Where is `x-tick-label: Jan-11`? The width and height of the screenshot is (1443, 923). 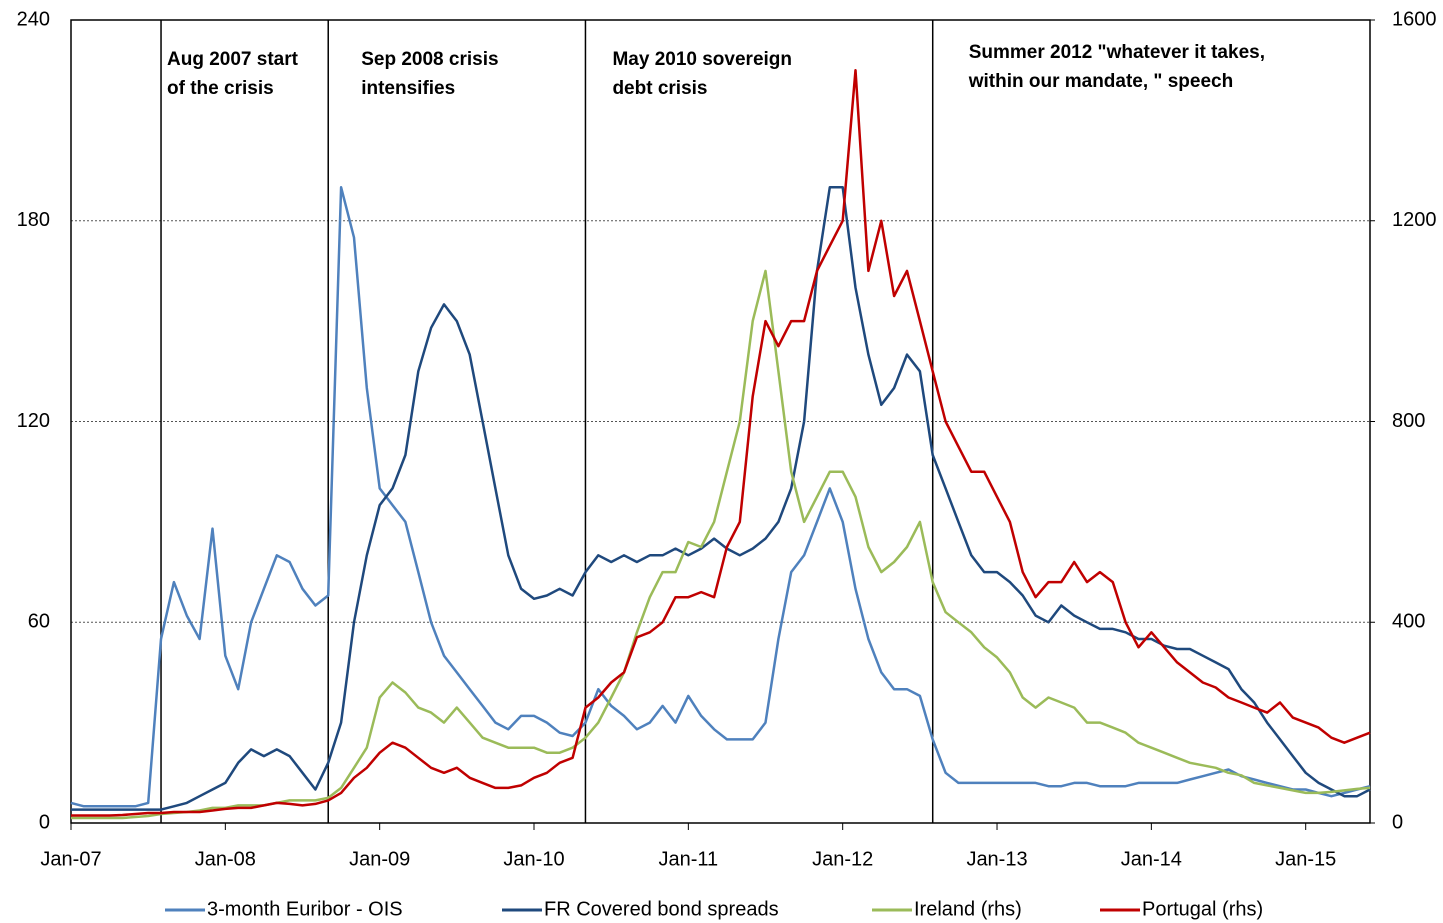 x-tick-label: Jan-11 is located at coordinates (689, 859).